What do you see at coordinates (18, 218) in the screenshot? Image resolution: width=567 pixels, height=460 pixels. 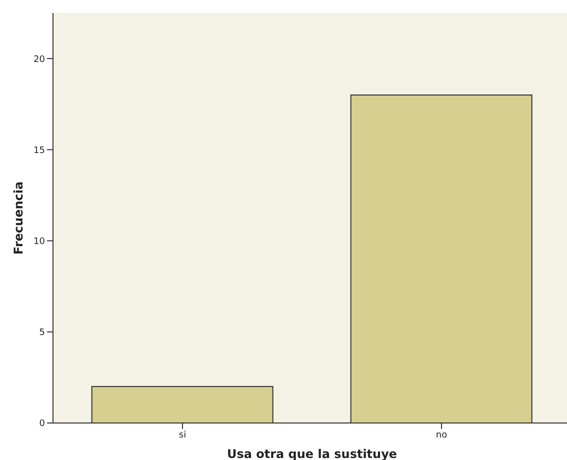 I see `y-axis-title: Frecuencia` at bounding box center [18, 218].